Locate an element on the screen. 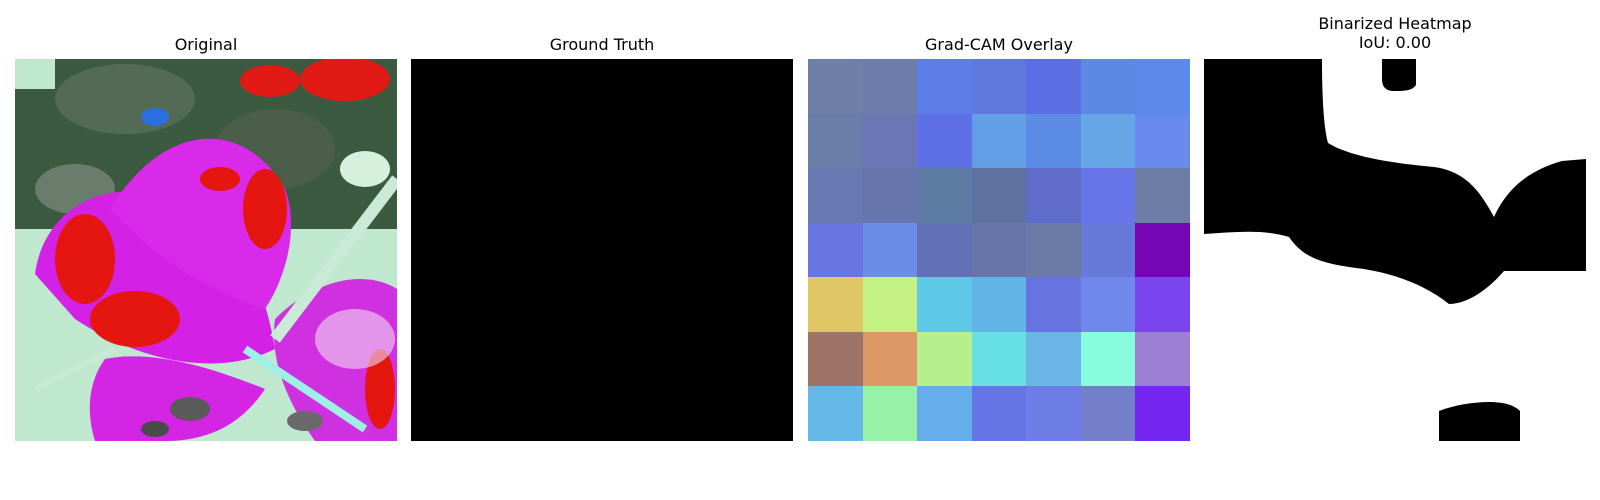 The image size is (1600, 500). mask-region-bottom is located at coordinates (1479, 421).